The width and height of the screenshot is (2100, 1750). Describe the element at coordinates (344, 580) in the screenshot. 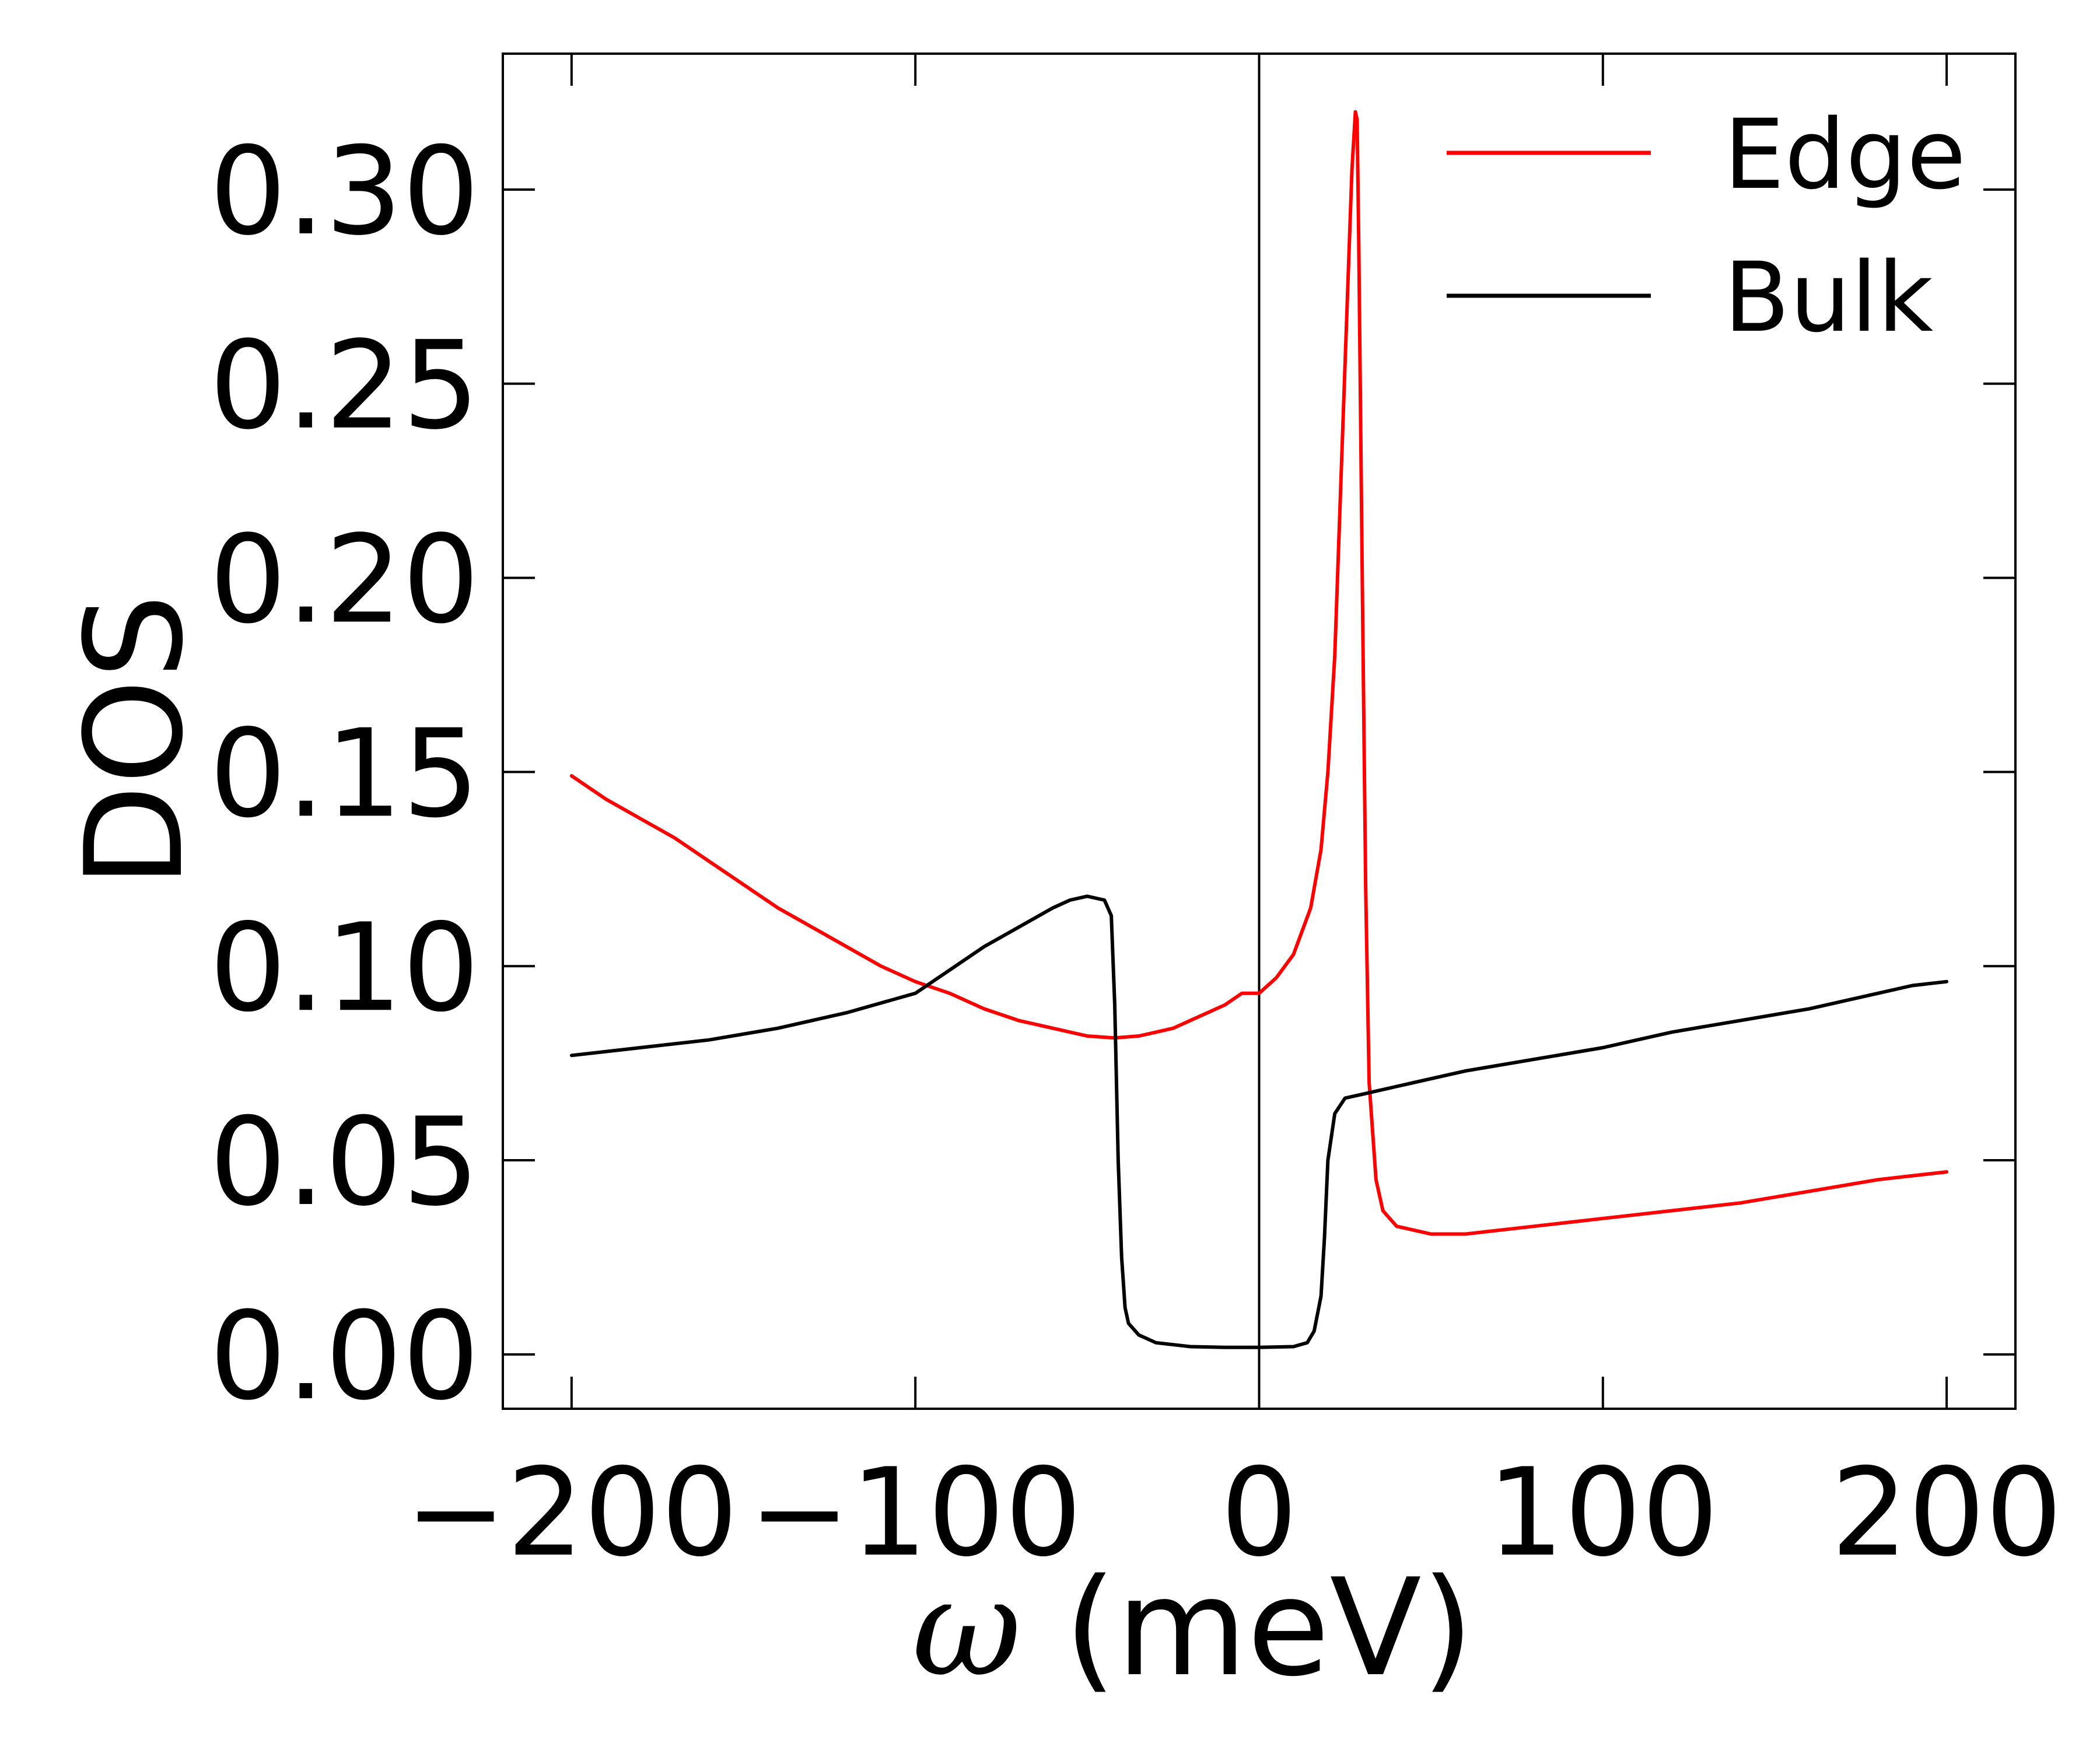

I see `y-tick-label: 0.20` at that location.